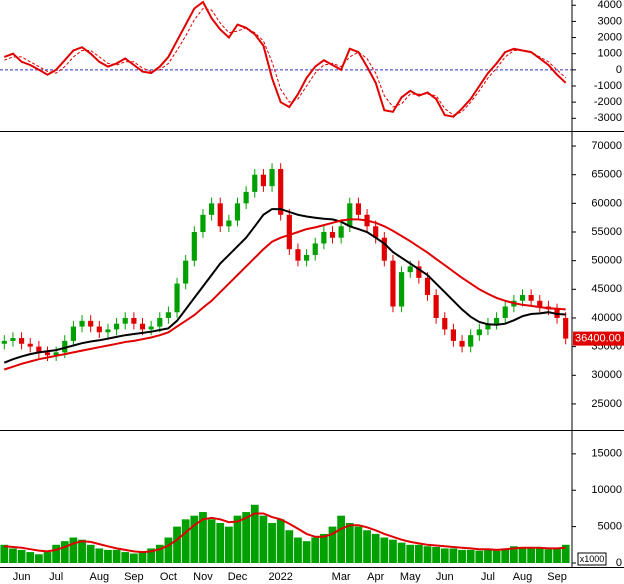 This screenshot has height=584, width=624. I want to click on x-tick-label: Sep, so click(557, 577).